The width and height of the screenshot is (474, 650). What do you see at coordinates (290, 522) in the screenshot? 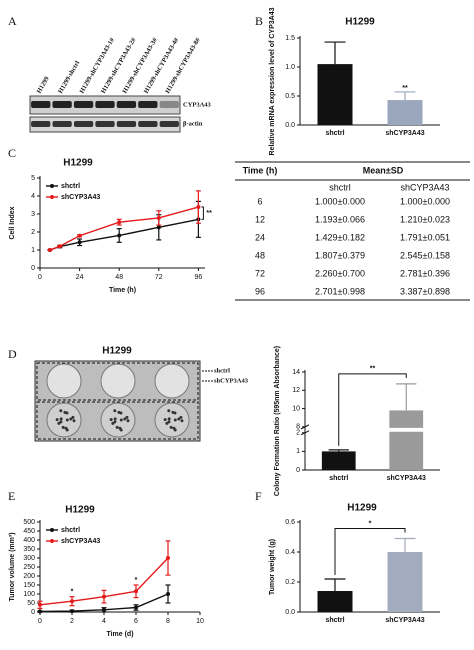
I see `y-tick-label: 0.6` at bounding box center [290, 522].